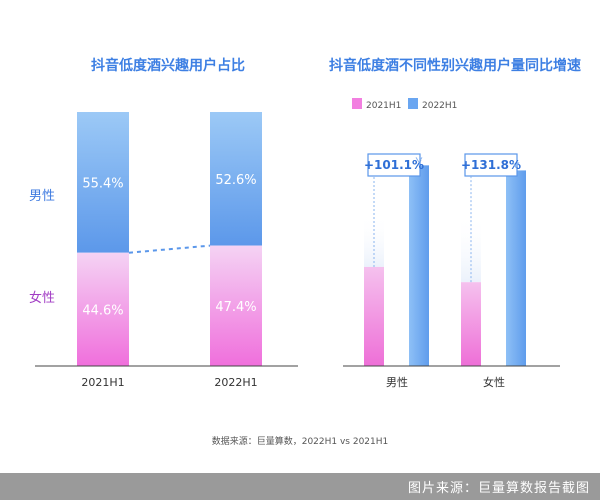  I want to click on label-female-2022H1: 47.4%, so click(235, 307).